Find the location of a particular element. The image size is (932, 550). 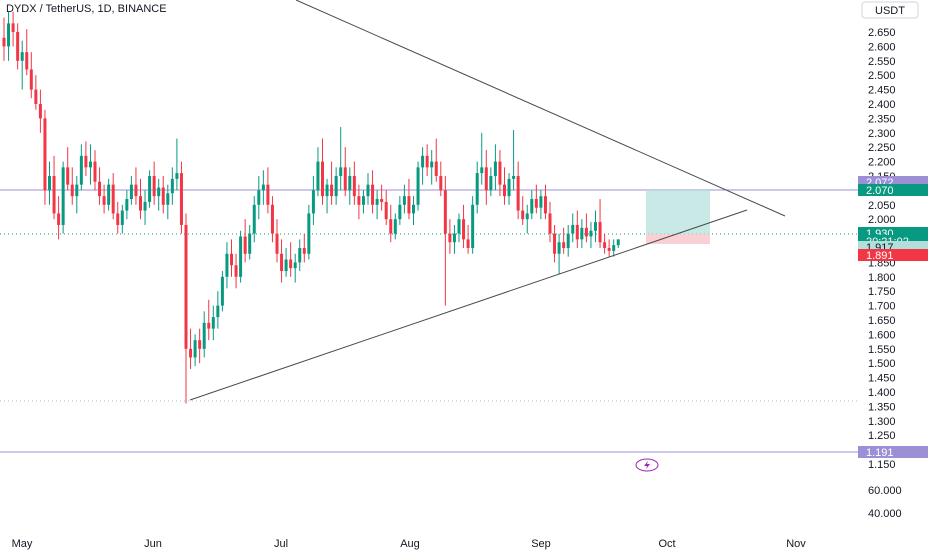

lightning-icon is located at coordinates (647, 465).